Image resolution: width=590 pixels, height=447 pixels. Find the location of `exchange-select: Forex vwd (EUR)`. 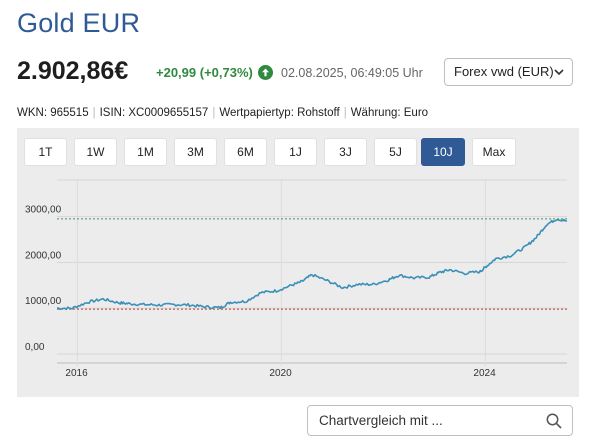

exchange-select: Forex vwd (EUR) is located at coordinates (508, 72).